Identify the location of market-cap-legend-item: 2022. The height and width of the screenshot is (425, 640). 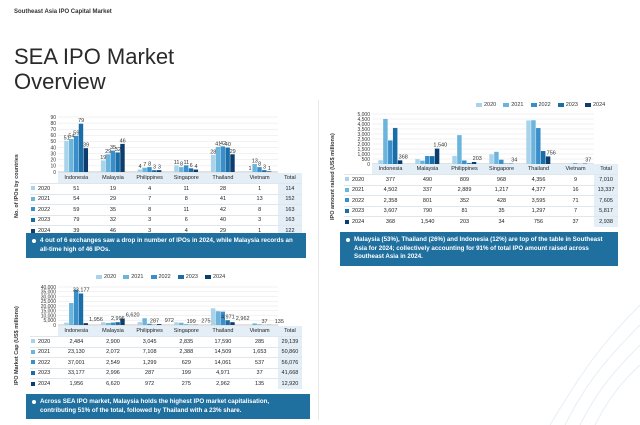
(160, 277).